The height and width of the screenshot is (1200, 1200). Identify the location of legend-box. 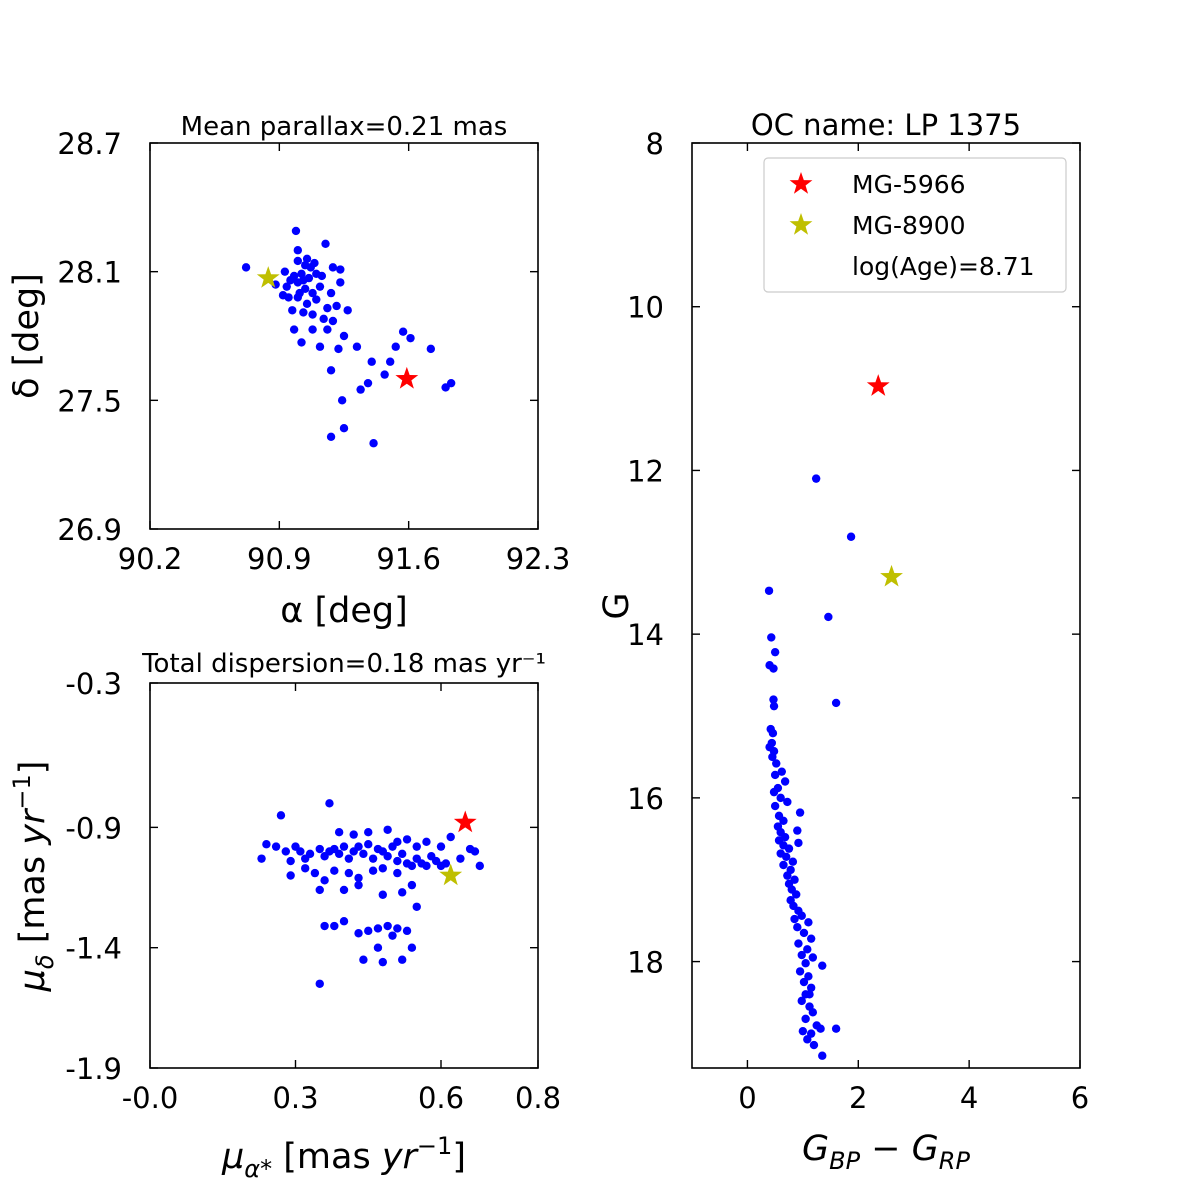
(915, 225).